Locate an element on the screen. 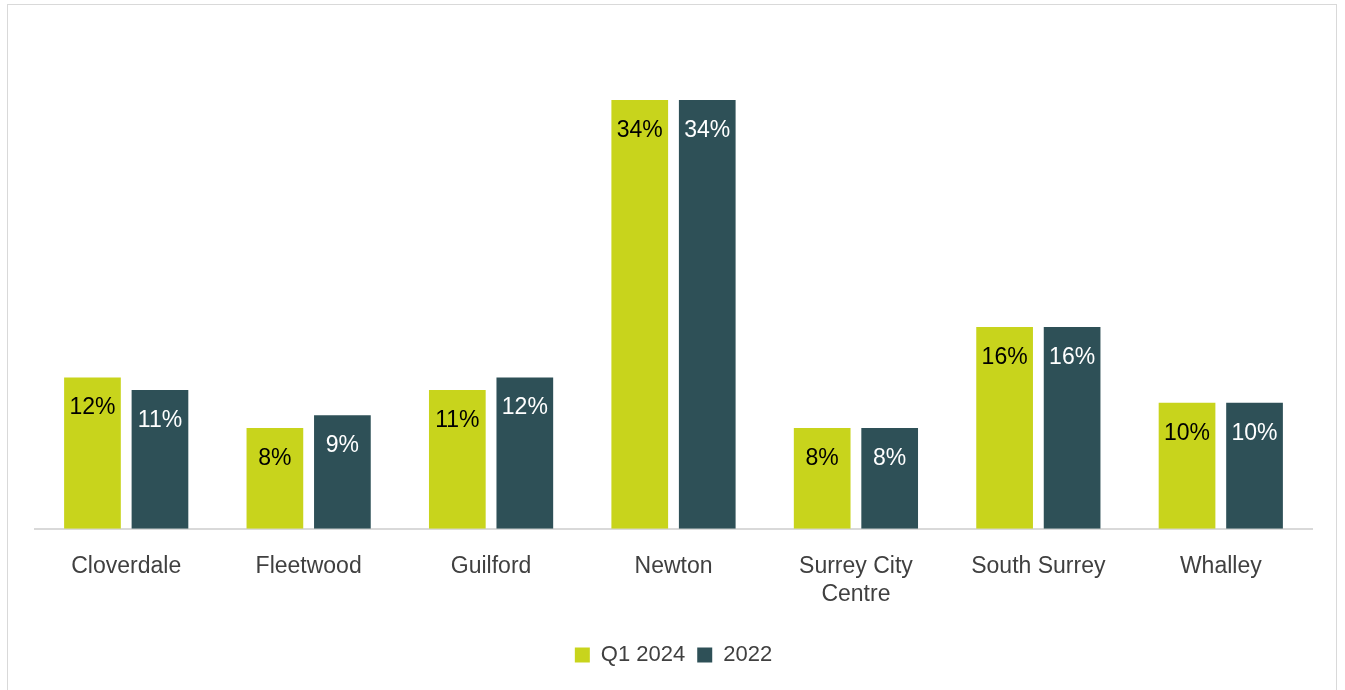  x-tick-label: Surrey City Centre is located at coordinates (856, 578).